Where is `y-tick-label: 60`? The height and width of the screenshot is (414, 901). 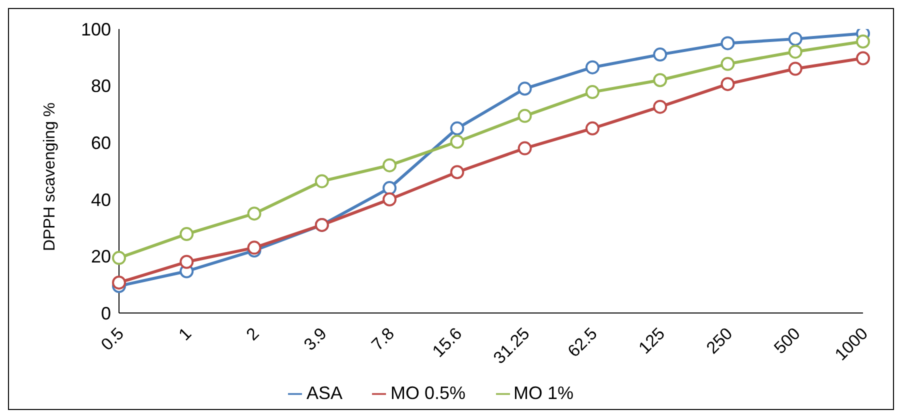
y-tick-label: 60 is located at coordinates (100, 142).